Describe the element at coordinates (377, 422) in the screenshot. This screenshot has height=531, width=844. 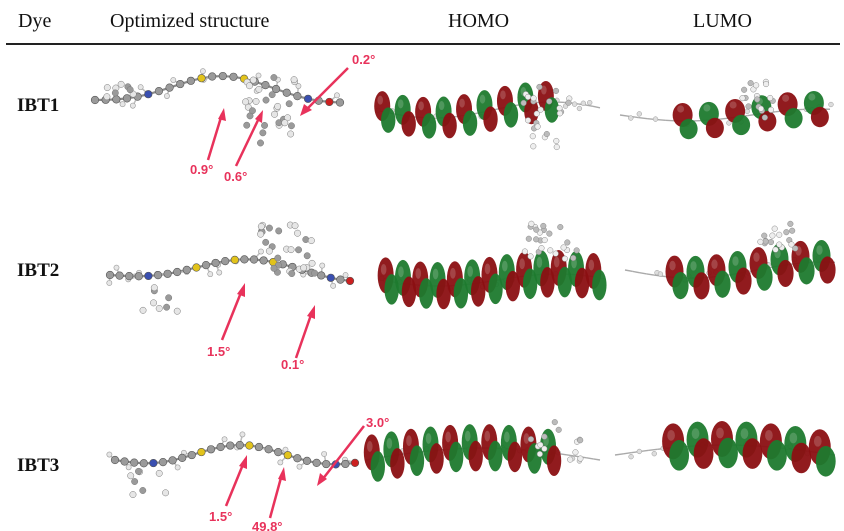
I see `ibt3-angle-1: 3.0°` at that location.